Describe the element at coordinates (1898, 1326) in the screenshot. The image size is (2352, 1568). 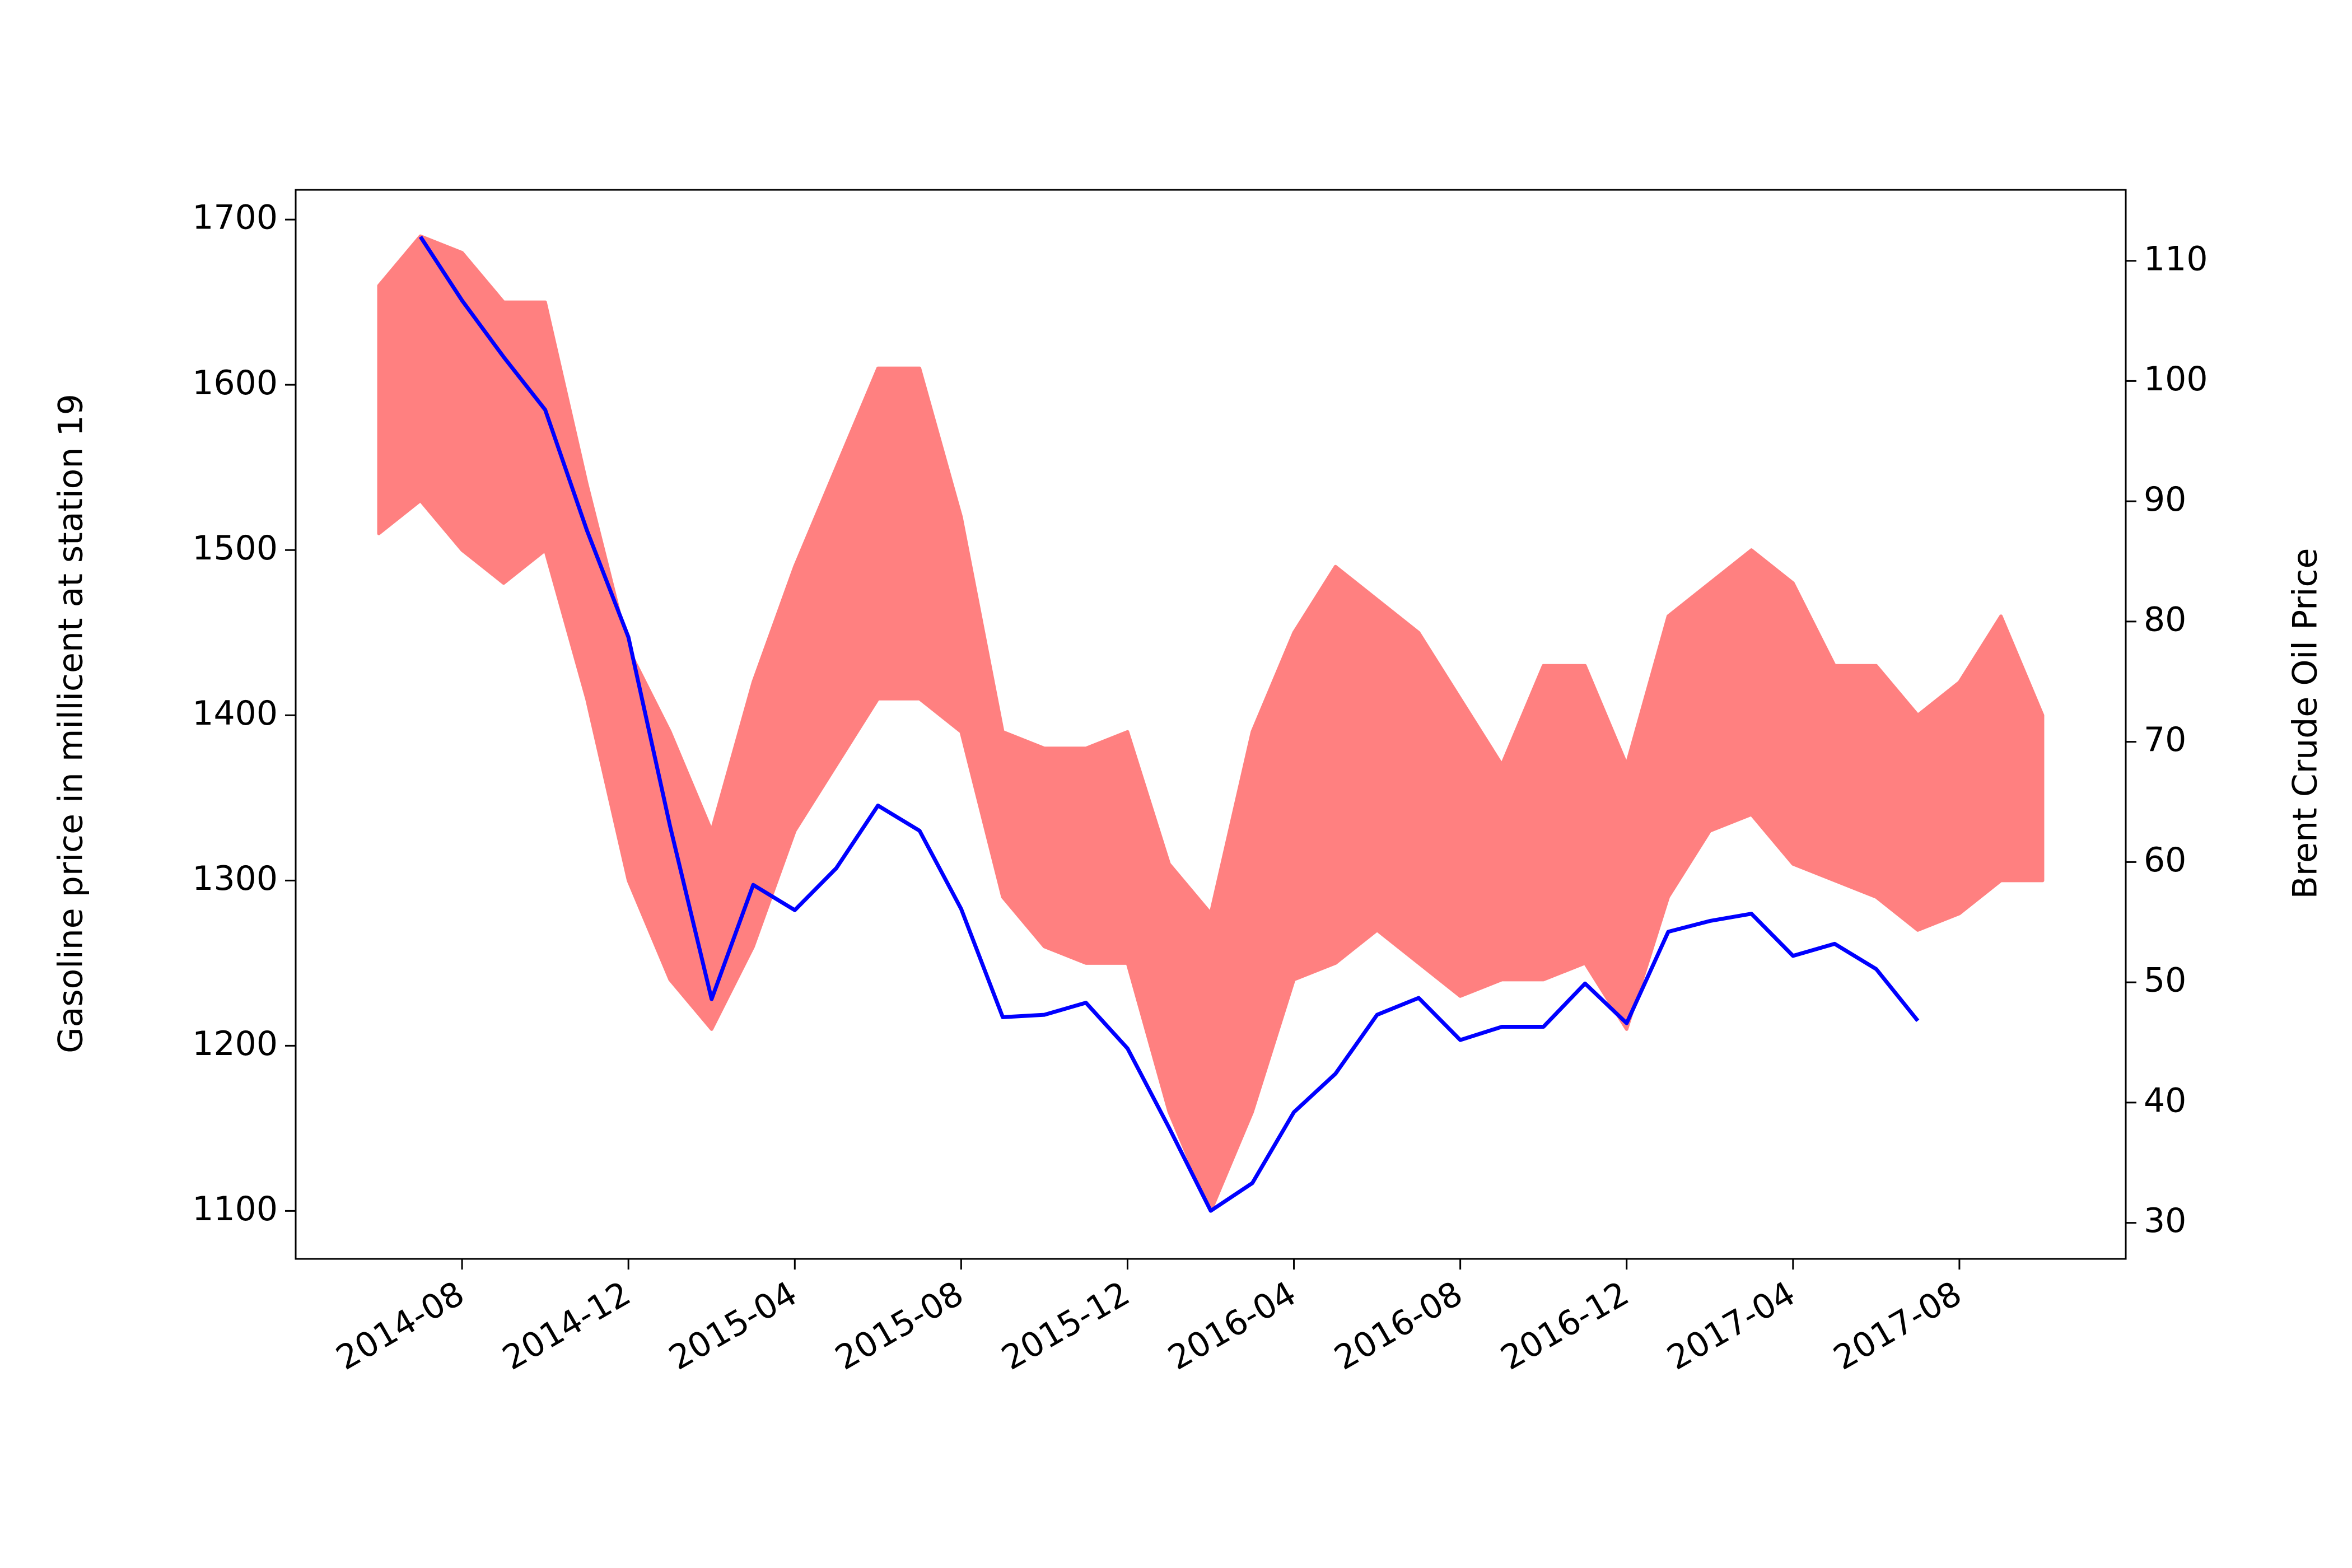
I see `x-tick-label: 2017-08` at that location.